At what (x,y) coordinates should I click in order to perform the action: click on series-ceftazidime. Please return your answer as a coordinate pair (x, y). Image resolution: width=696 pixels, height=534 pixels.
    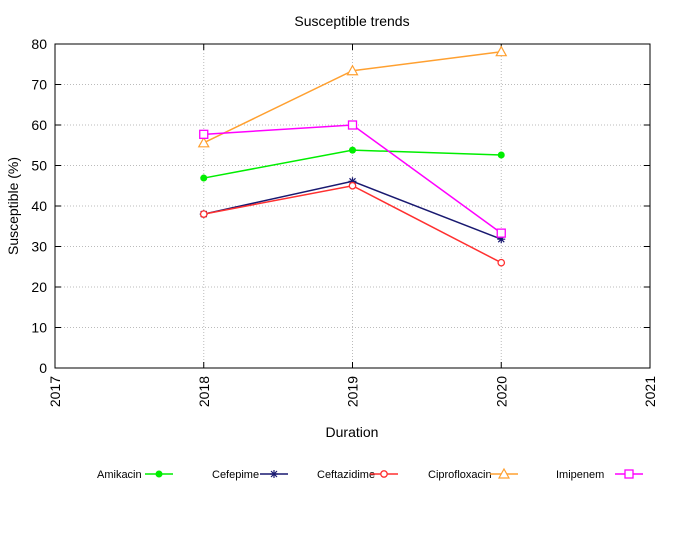
    Looking at the image, I should click on (352, 224).